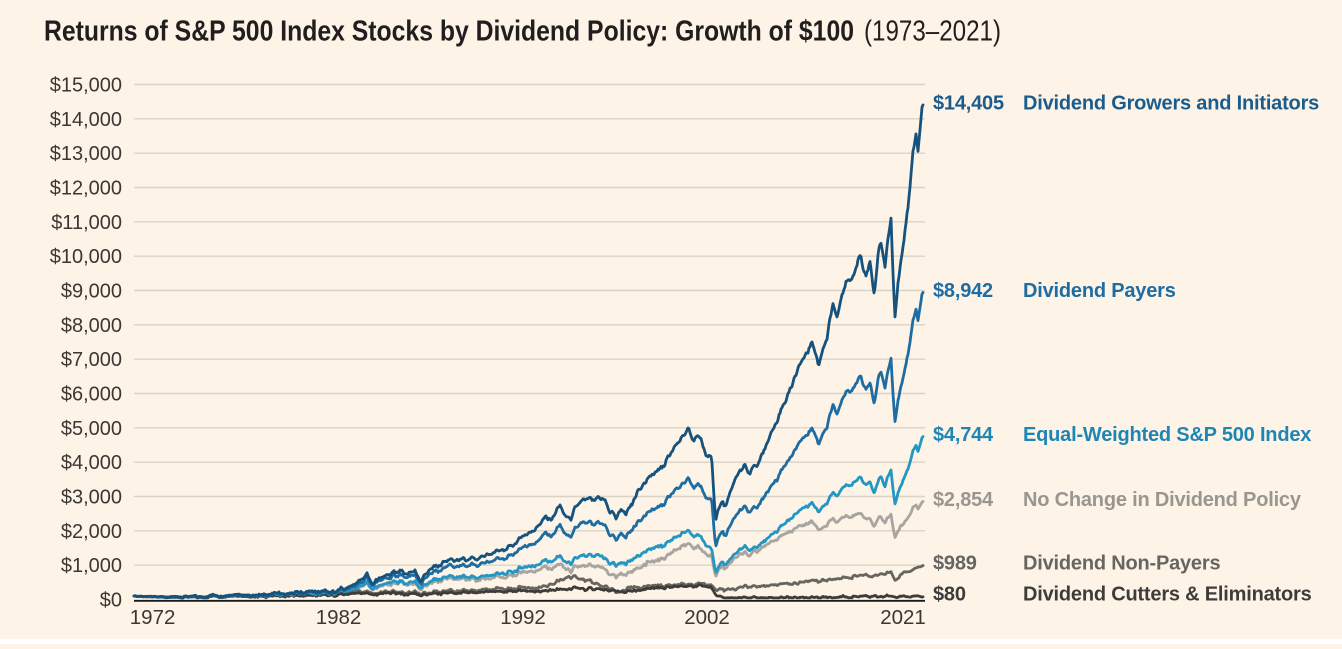 The image size is (1342, 649). Describe the element at coordinates (91, 498) in the screenshot. I see `svg-text: $3,000` at that location.